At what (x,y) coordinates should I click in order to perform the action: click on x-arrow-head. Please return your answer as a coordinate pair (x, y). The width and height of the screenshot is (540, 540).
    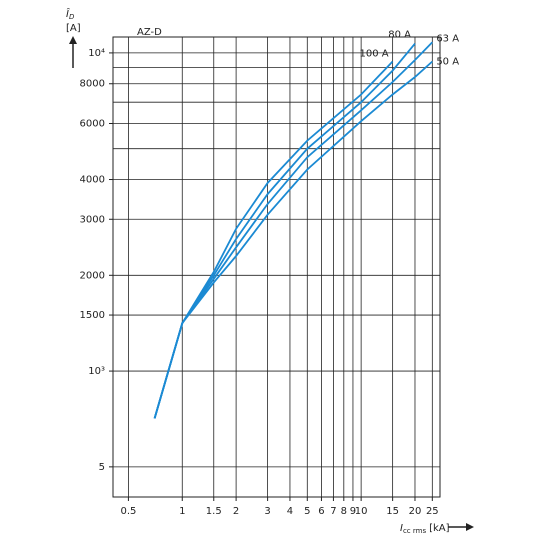
    Looking at the image, I should click on (470, 527).